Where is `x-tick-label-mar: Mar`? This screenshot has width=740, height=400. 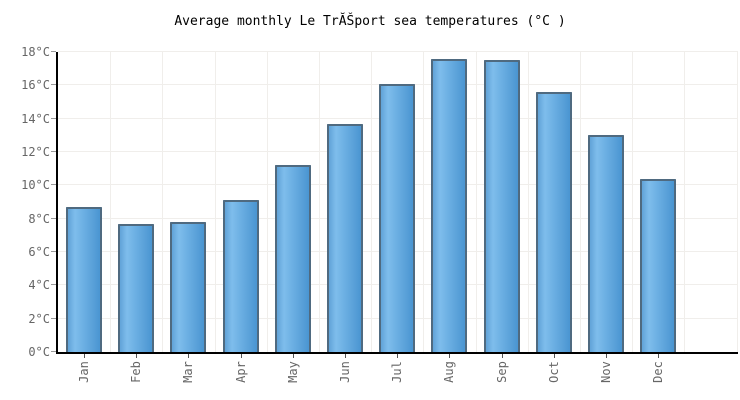
x-tick-label-mar: Mar is located at coordinates (188, 372).